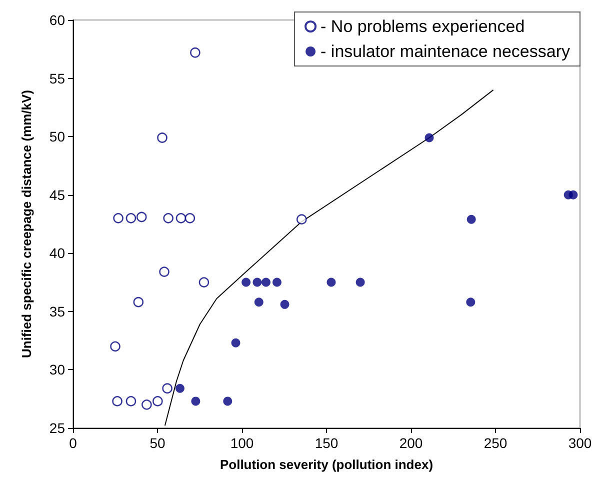 The height and width of the screenshot is (492, 597). Describe the element at coordinates (57, 78) in the screenshot. I see `y-tick-label: 55` at that location.